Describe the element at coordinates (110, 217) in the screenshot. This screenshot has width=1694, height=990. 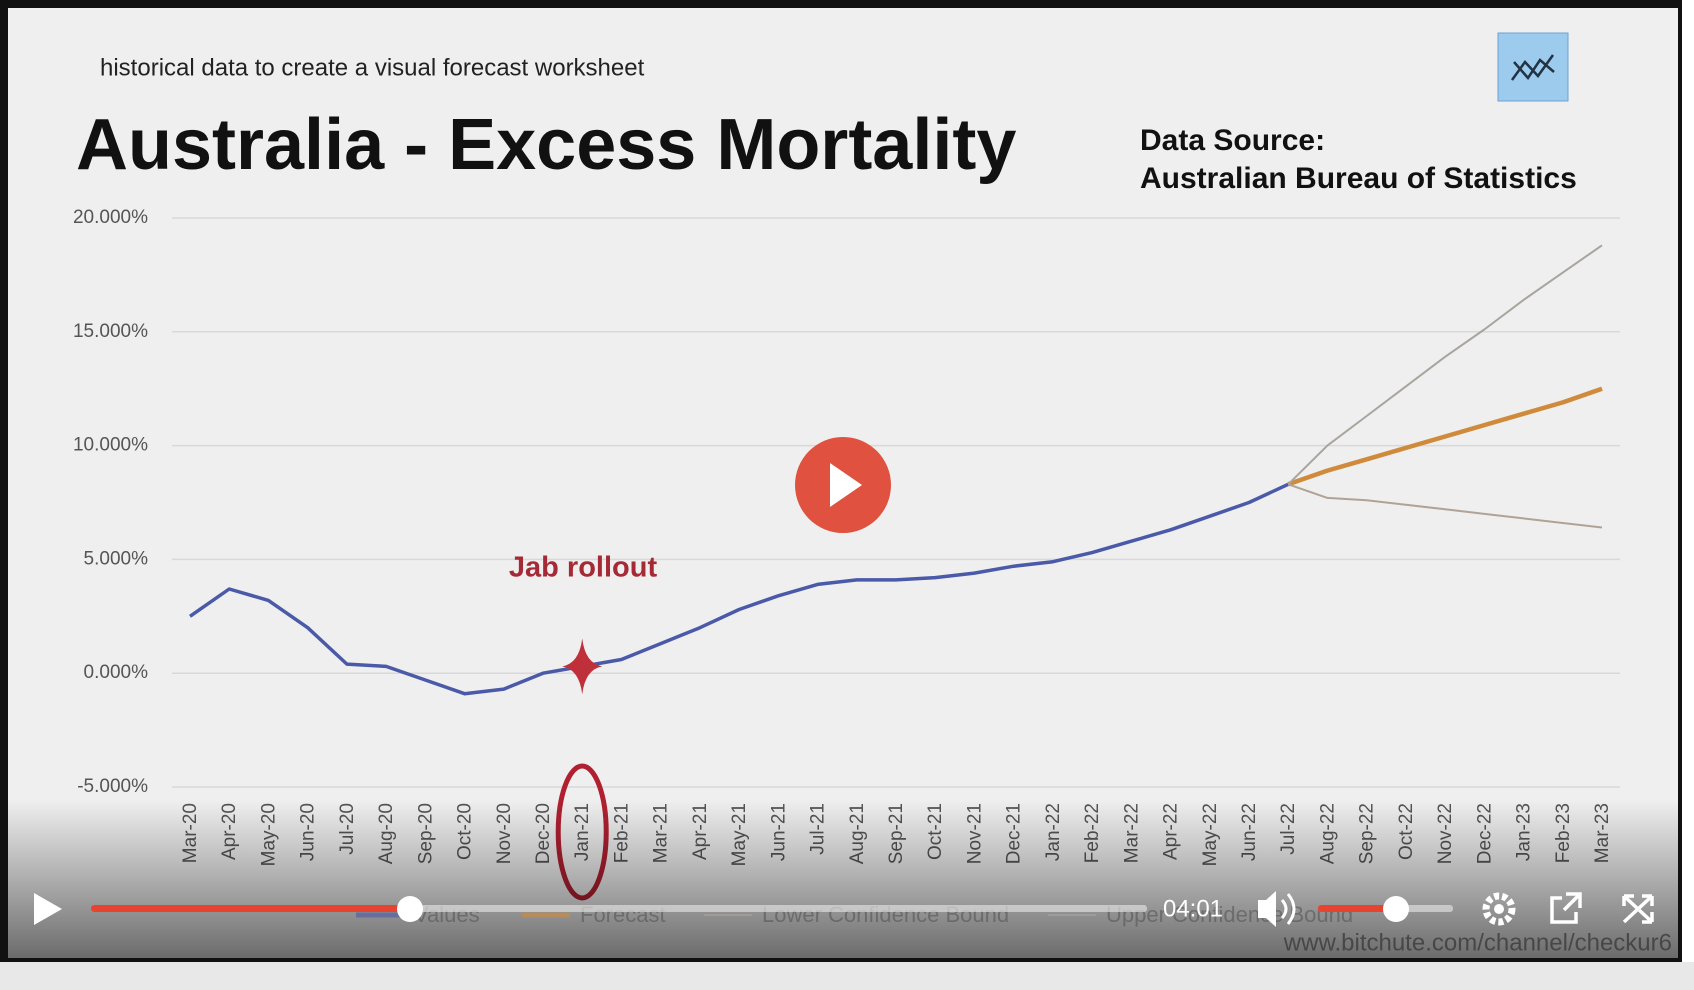
I see `y-tick-label: 20.000%` at that location.